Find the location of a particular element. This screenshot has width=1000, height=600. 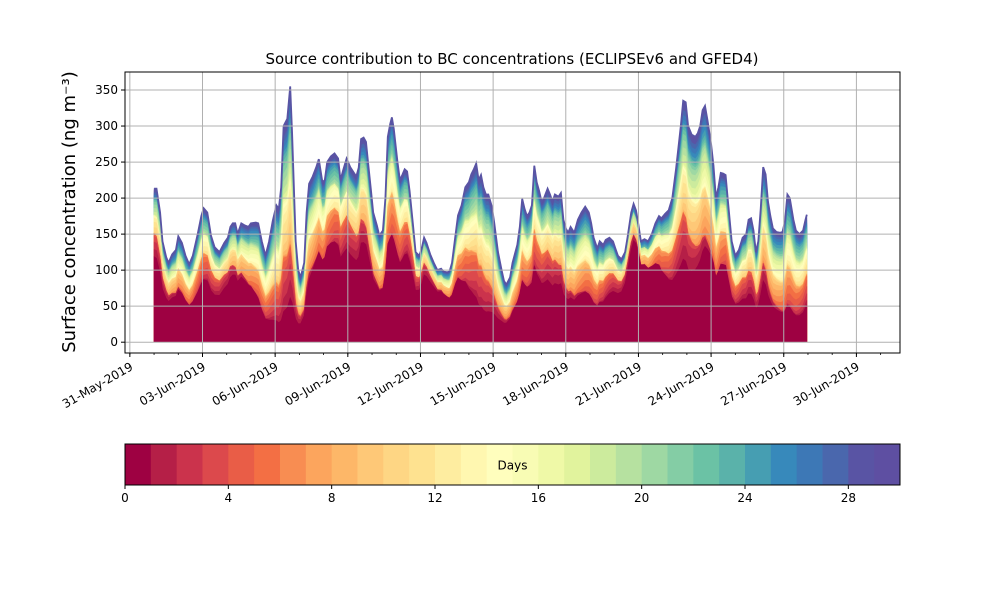

x-tick-label: 24-Jun-2019 is located at coordinates (681, 383).